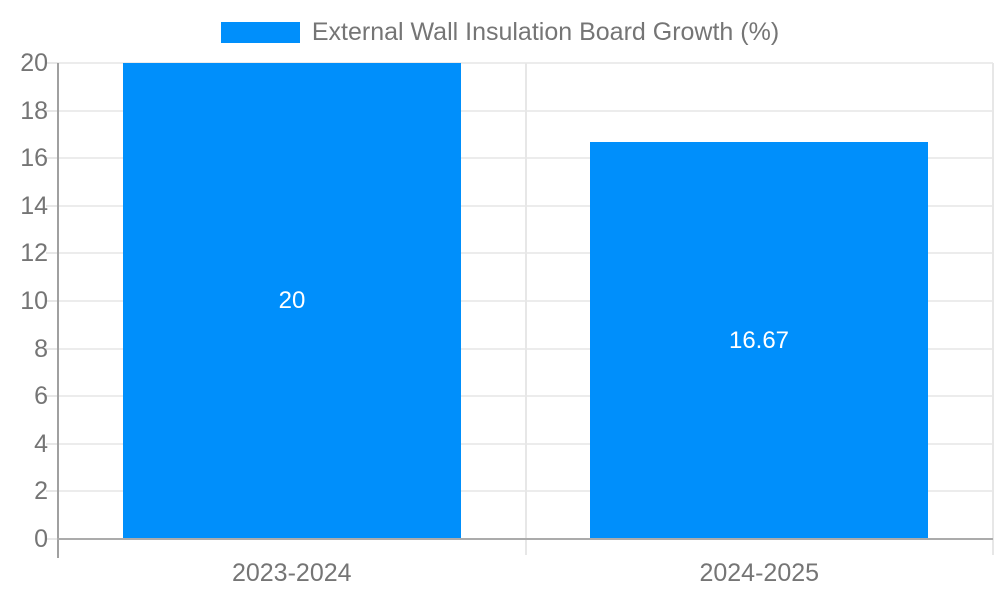 The width and height of the screenshot is (1000, 600). I want to click on y-tick-label: 14, so click(34, 205).